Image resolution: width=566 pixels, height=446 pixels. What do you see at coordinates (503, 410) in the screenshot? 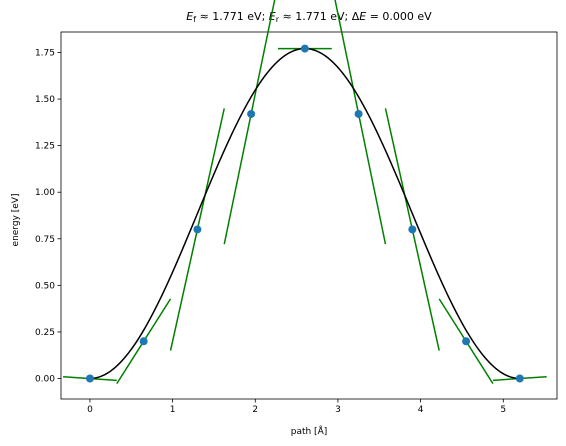
I see `x-tick-label: 5` at bounding box center [503, 410].